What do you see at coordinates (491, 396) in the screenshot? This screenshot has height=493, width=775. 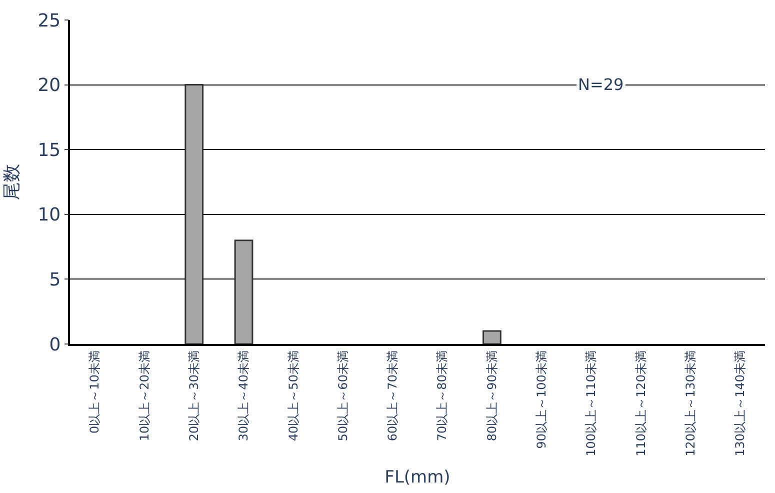 I see `x-tick-label: 80以上～90未満` at bounding box center [491, 396].